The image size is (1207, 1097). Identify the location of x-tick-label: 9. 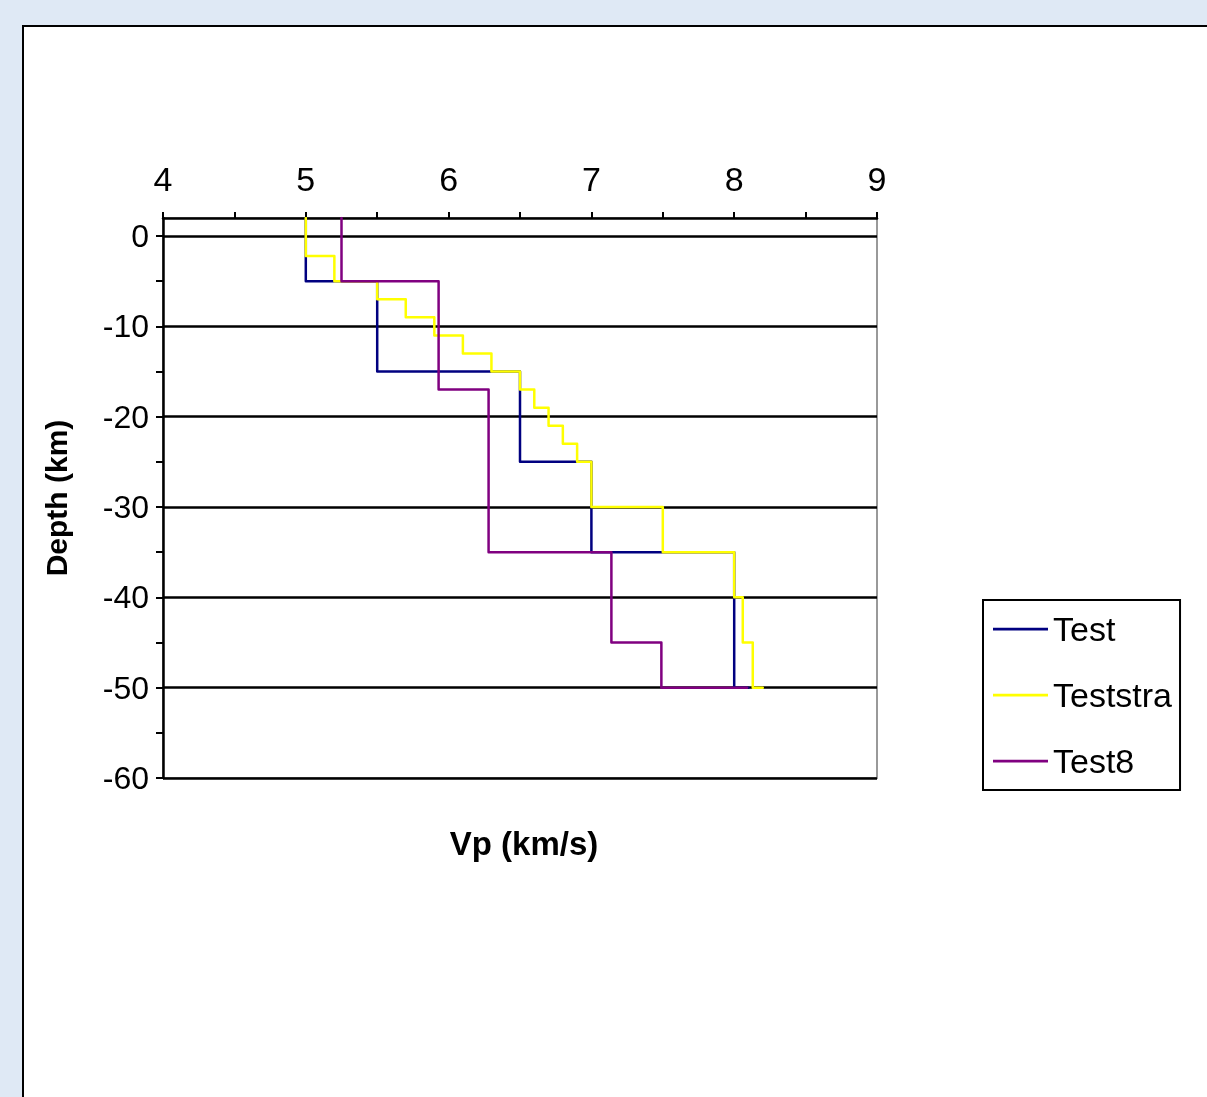
(877, 179).